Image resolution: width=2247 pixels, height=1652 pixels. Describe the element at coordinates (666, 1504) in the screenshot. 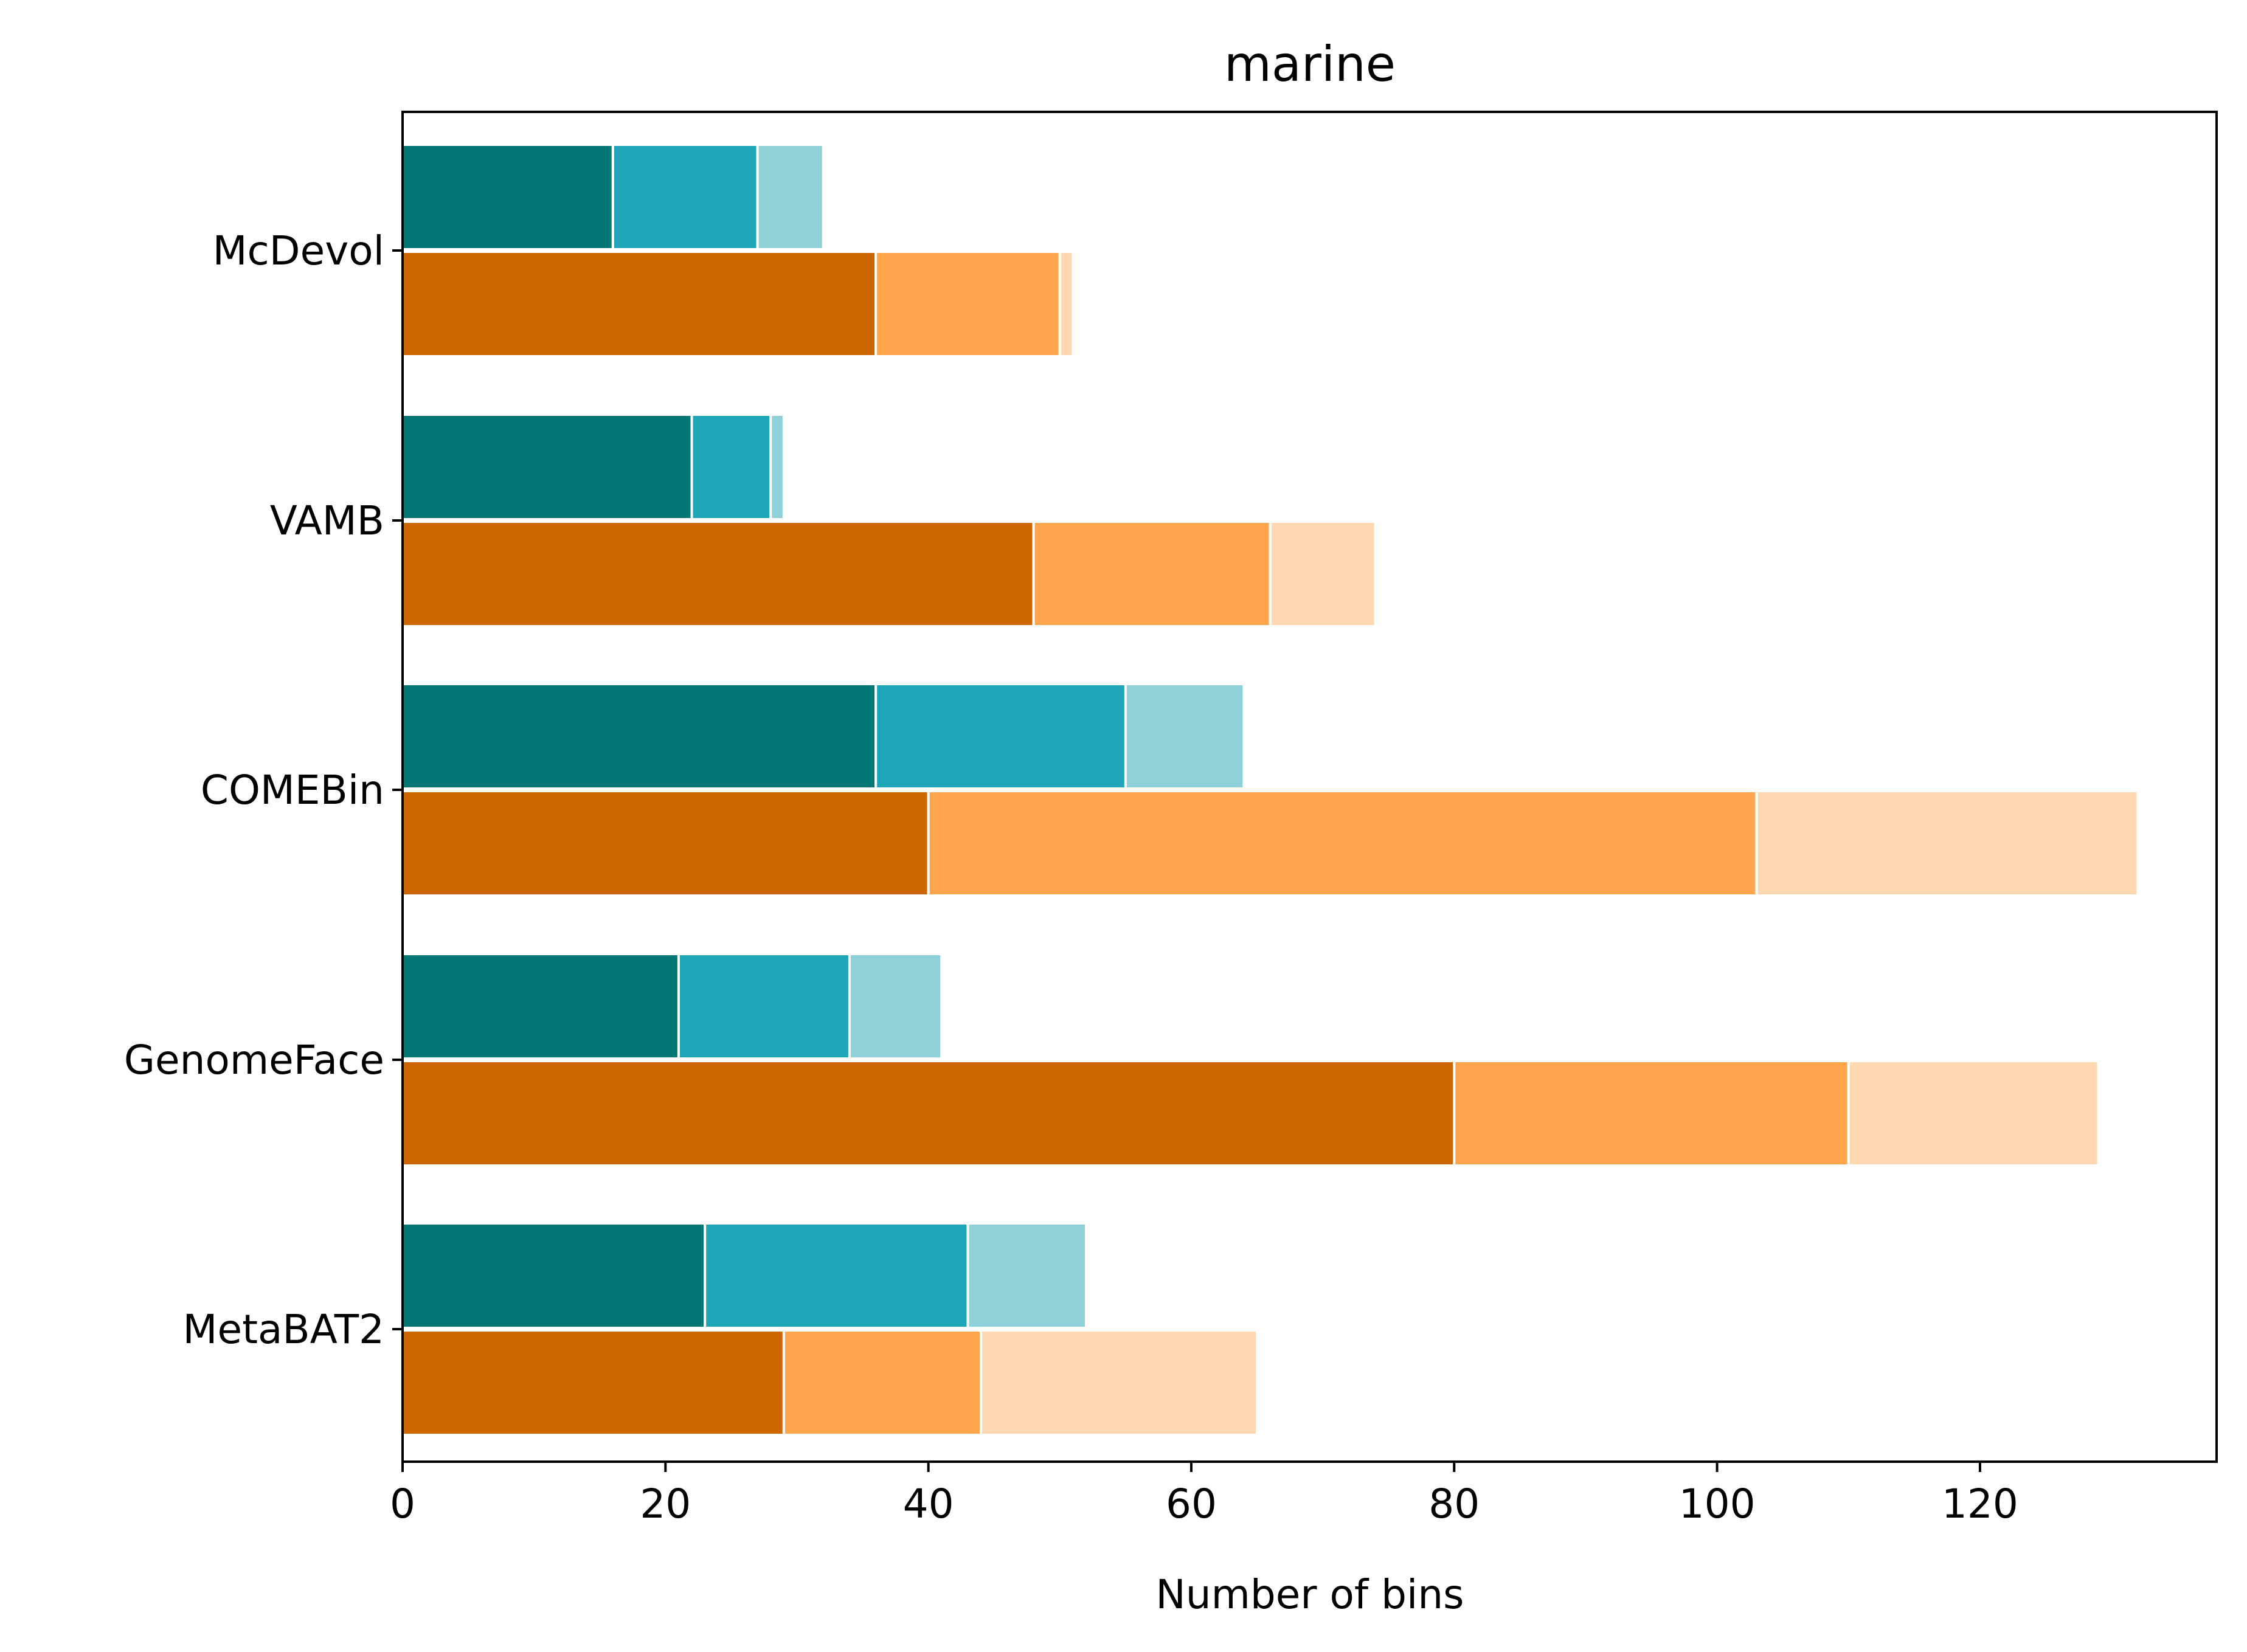

I see `x-tick-label: 20` at that location.